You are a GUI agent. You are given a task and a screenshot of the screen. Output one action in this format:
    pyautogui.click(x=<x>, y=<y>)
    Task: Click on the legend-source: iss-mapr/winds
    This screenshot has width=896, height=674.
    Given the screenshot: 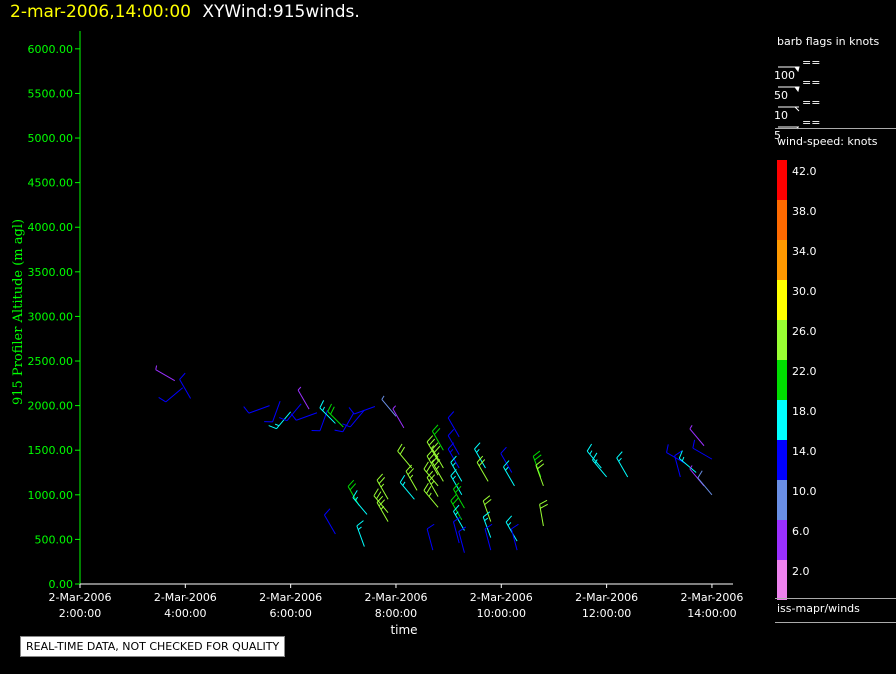 What is the action you would take?
    pyautogui.click(x=818, y=608)
    